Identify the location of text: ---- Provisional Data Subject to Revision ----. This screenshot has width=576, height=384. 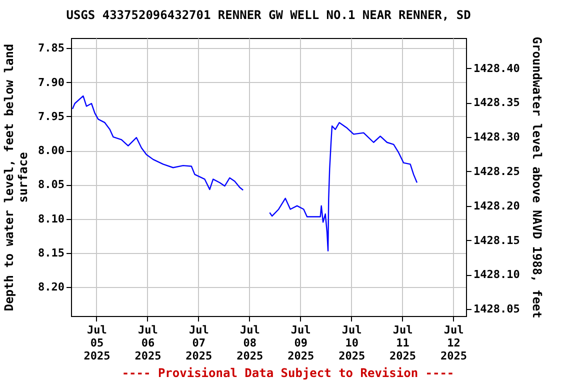
(288, 373).